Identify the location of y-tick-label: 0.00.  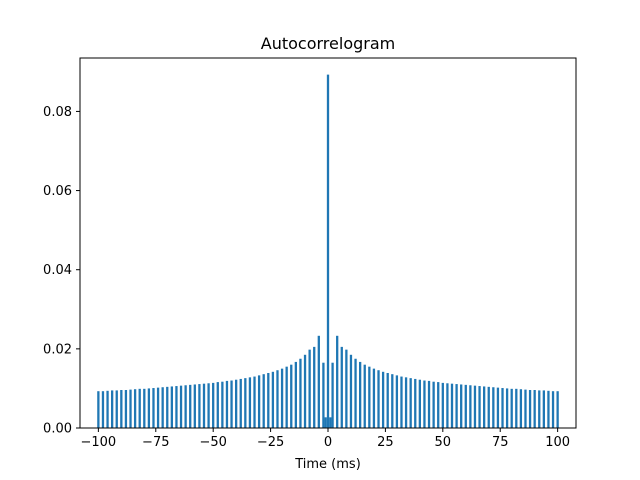
(57, 429).